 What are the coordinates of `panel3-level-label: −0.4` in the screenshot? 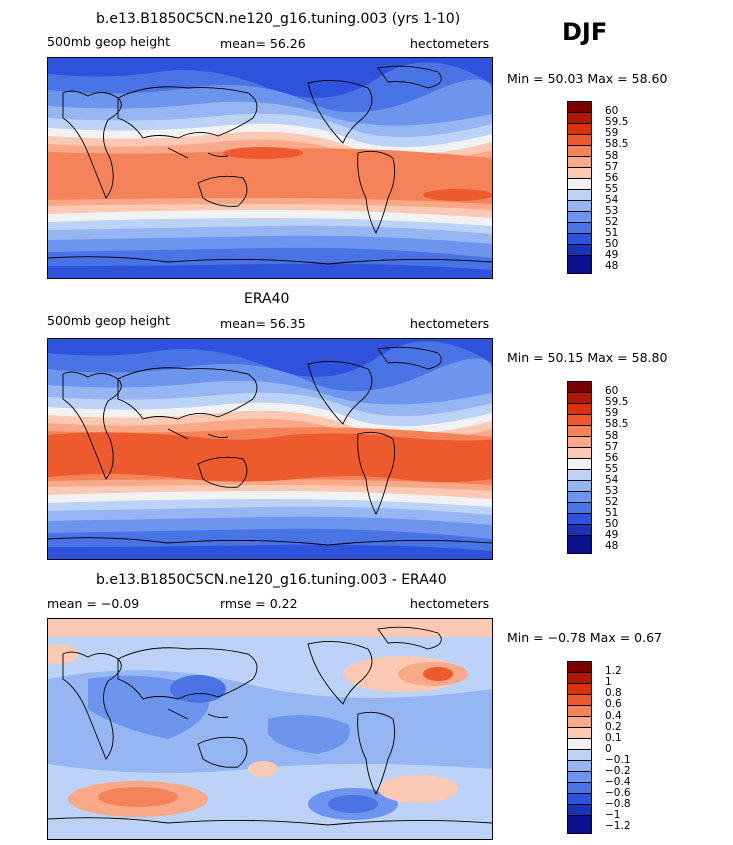 It's located at (618, 782).